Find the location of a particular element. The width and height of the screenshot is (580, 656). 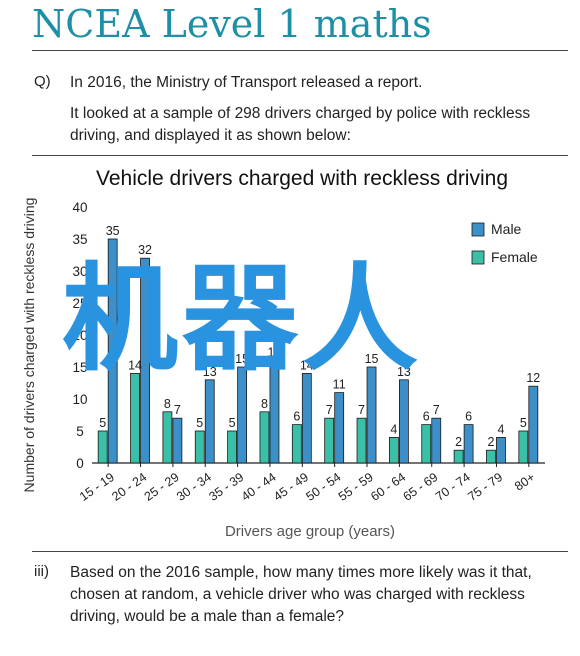

data-label-male: 32 is located at coordinates (145, 250).